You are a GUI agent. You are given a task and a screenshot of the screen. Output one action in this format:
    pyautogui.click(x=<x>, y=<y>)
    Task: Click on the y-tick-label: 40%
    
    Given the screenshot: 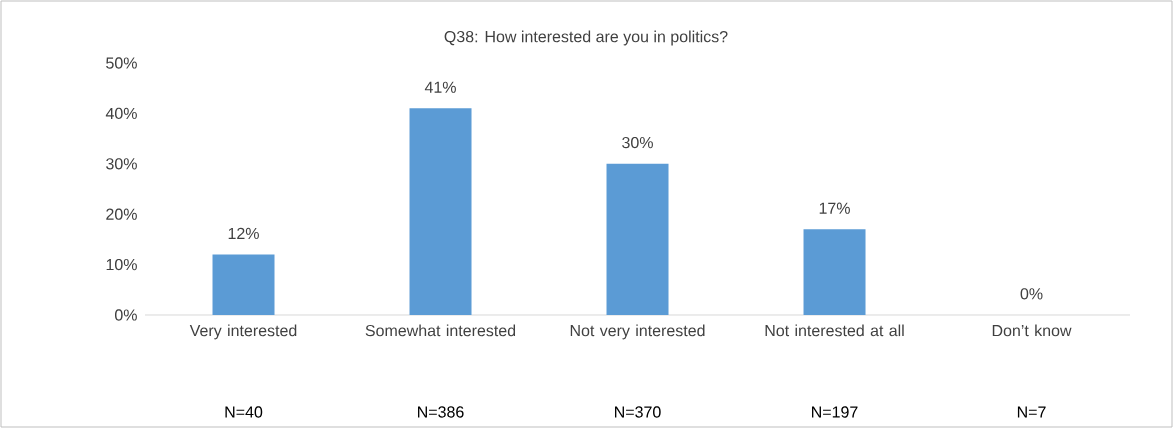 What is the action you would take?
    pyautogui.click(x=121, y=113)
    